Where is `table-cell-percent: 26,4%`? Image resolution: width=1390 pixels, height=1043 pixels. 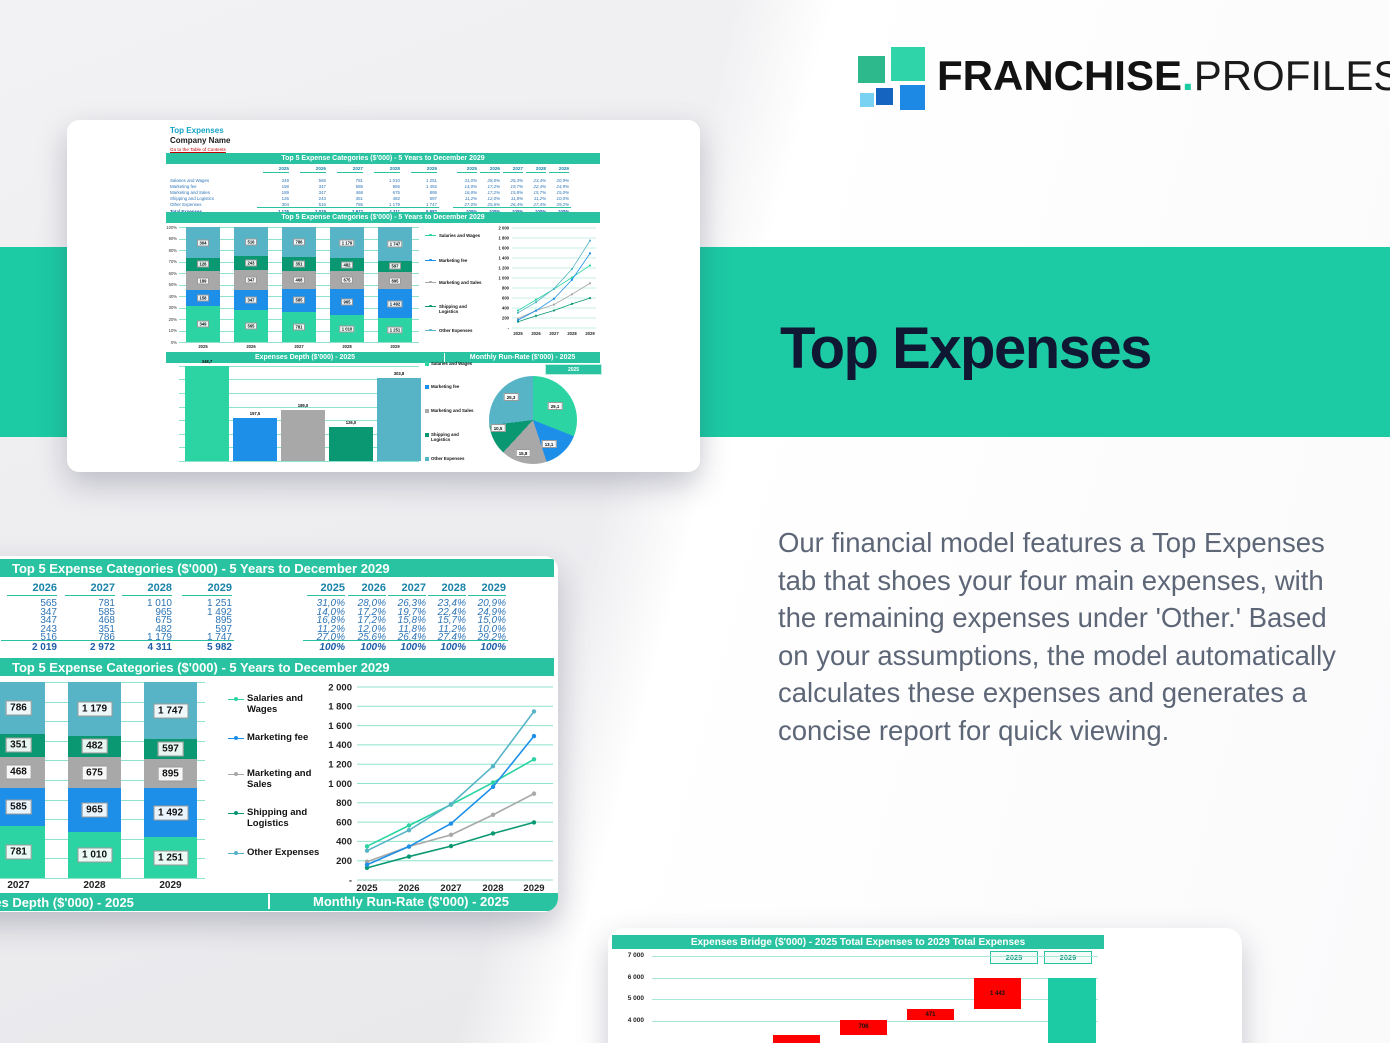
table-cell-percent: 26,4% is located at coordinates (411, 638).